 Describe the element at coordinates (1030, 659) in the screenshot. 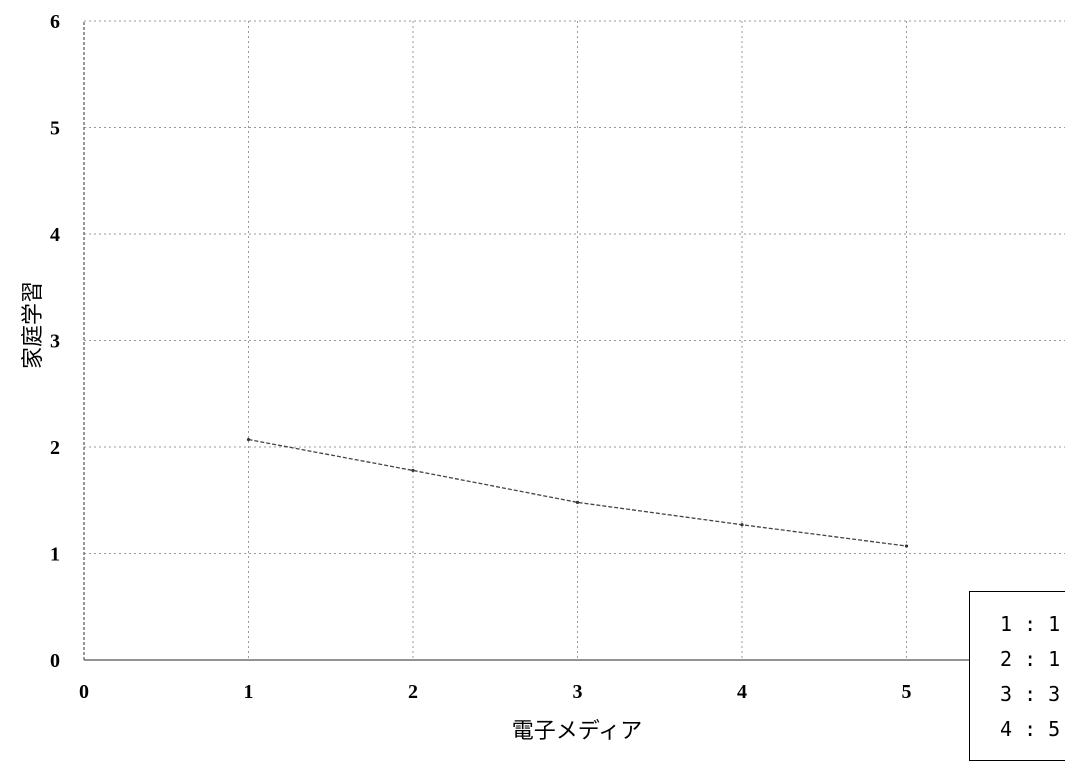

I see `legend-entry-2: 2 : 1` at that location.